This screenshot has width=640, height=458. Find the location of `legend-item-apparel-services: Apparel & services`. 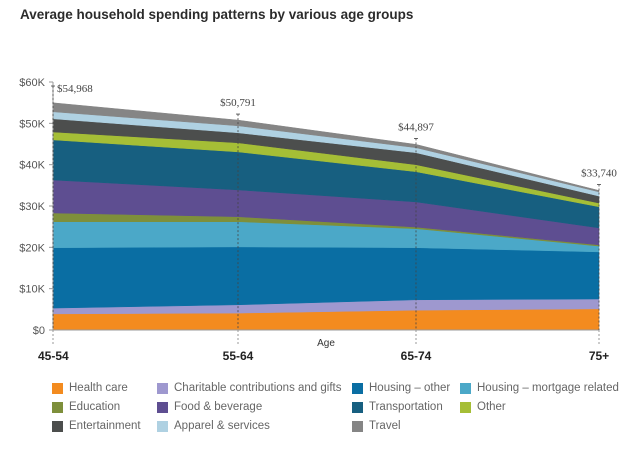

legend-item-apparel-services: Apparel & services is located at coordinates (213, 426).